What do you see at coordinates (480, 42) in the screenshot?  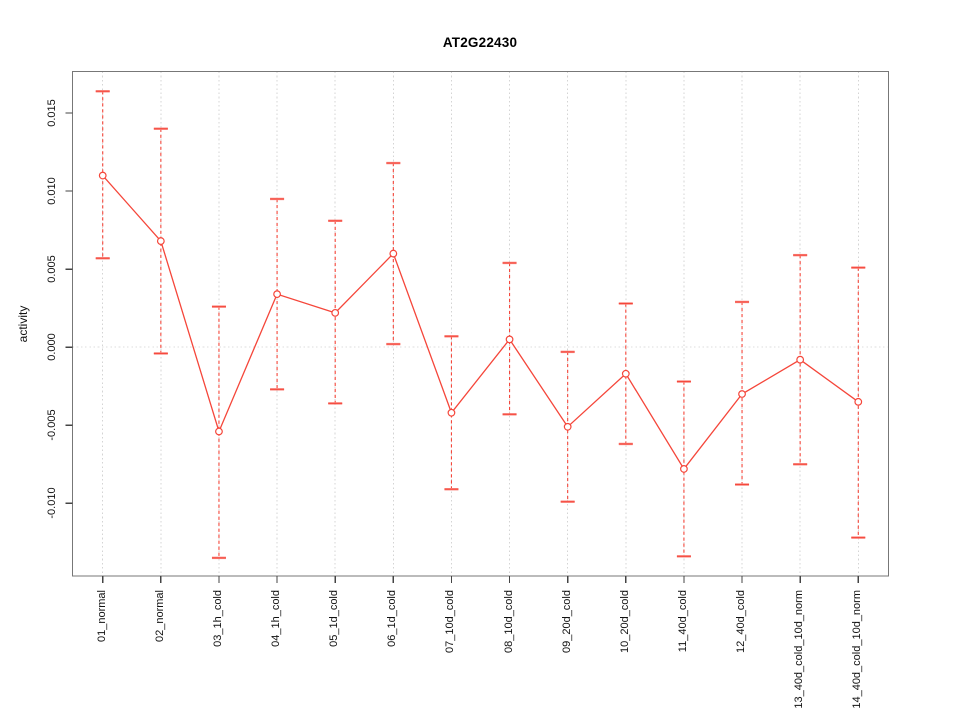 I see `chart-title: AT2G22430` at bounding box center [480, 42].